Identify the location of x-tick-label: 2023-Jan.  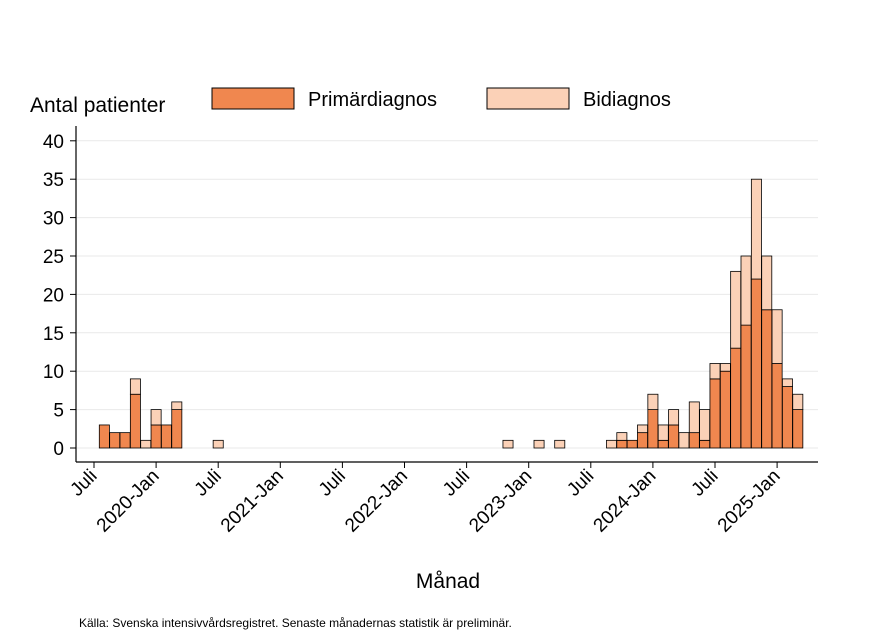
(500, 501).